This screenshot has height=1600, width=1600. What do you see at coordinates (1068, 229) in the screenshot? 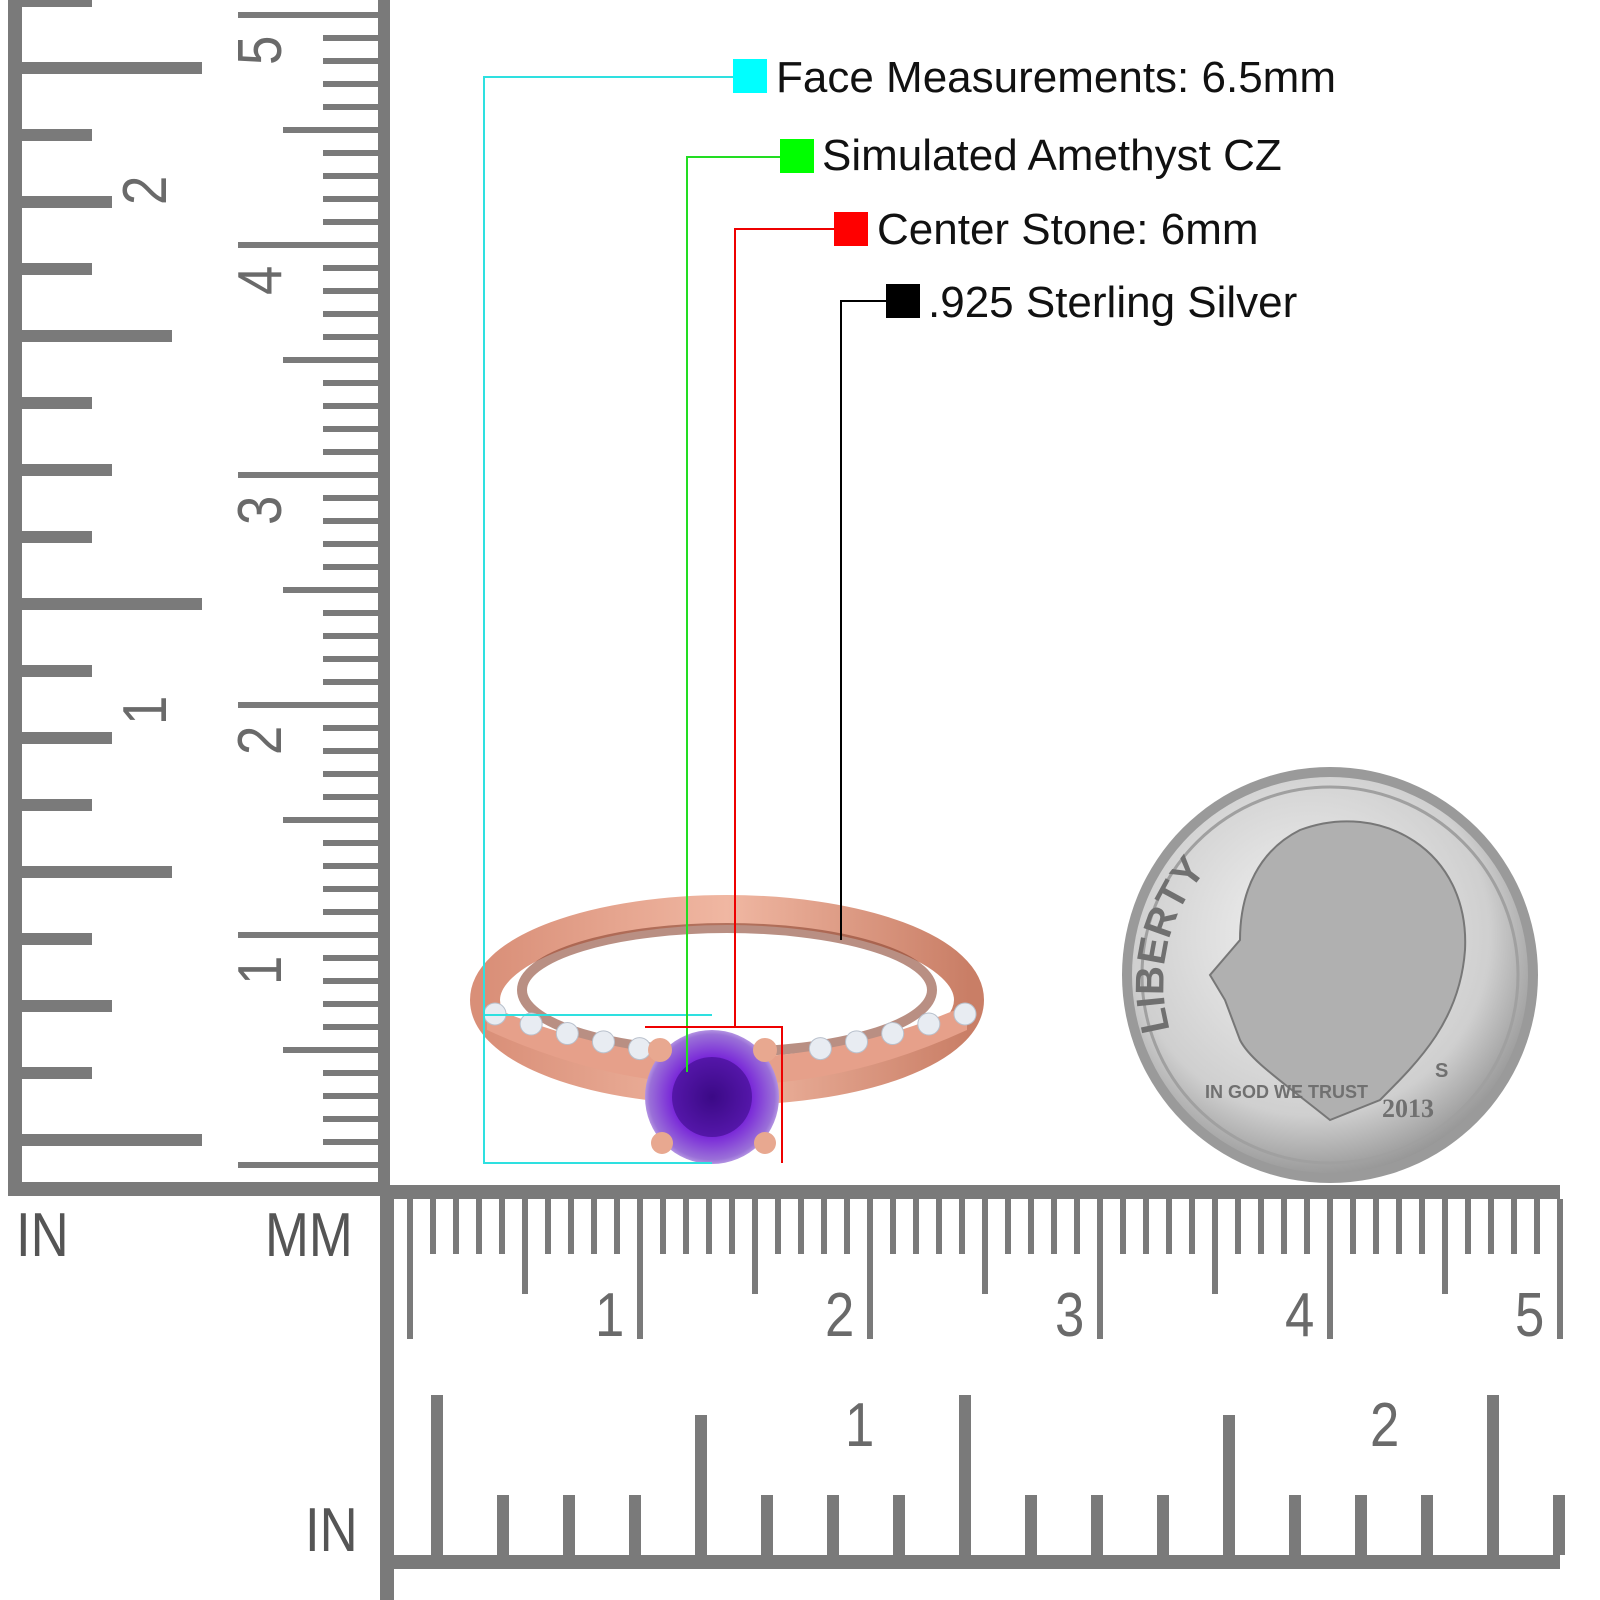
I see `callout-label: Center Stone: 6mm` at bounding box center [1068, 229].